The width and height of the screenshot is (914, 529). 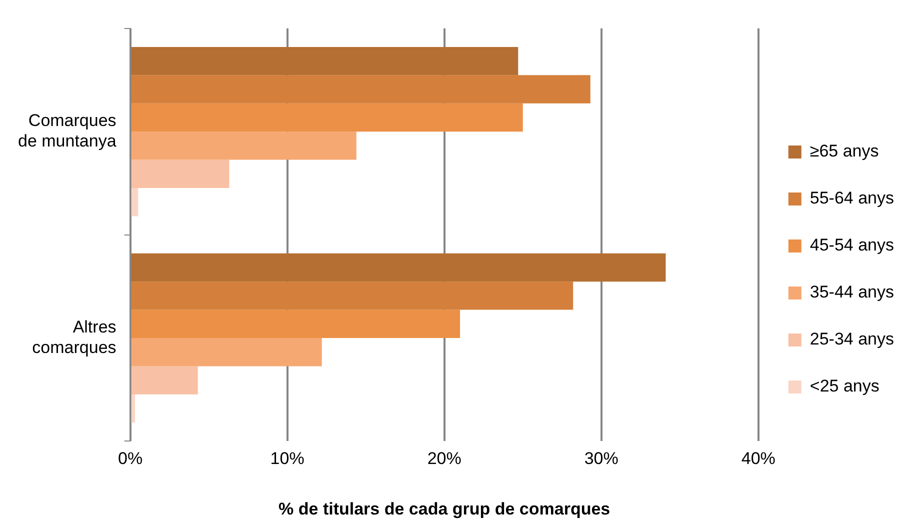 What do you see at coordinates (67, 130) in the screenshot?
I see `y-tick-label: Comarques de muntanya` at bounding box center [67, 130].